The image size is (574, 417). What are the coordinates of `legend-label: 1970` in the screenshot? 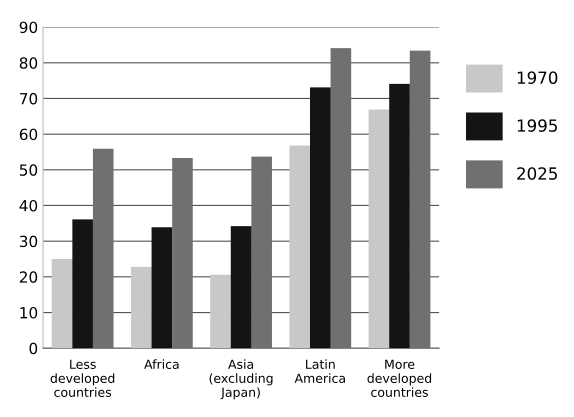 It's located at (538, 77).